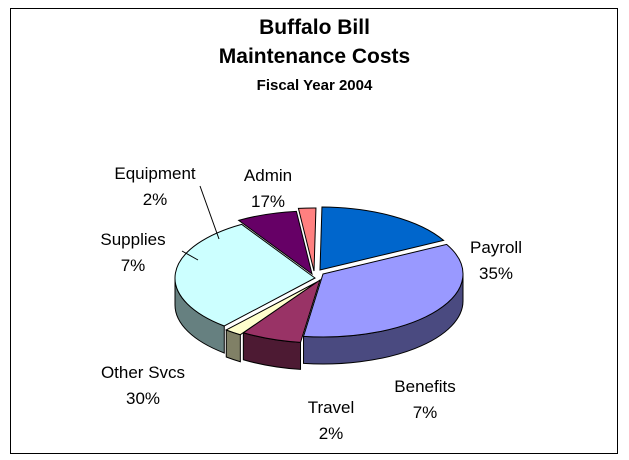 The image size is (629, 460). I want to click on pie-slice-payroll, so click(383, 290).